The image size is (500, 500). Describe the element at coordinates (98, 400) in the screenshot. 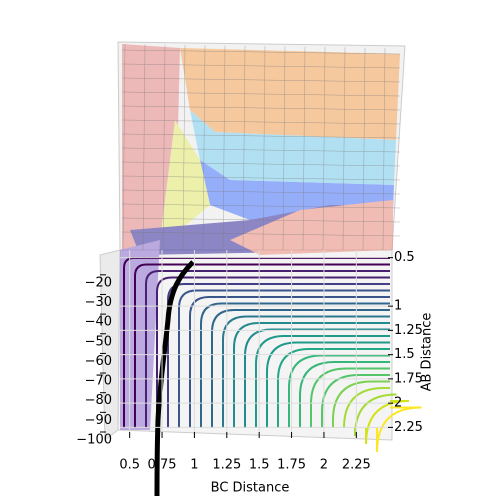

I see `z-tick-label: −80` at that location.